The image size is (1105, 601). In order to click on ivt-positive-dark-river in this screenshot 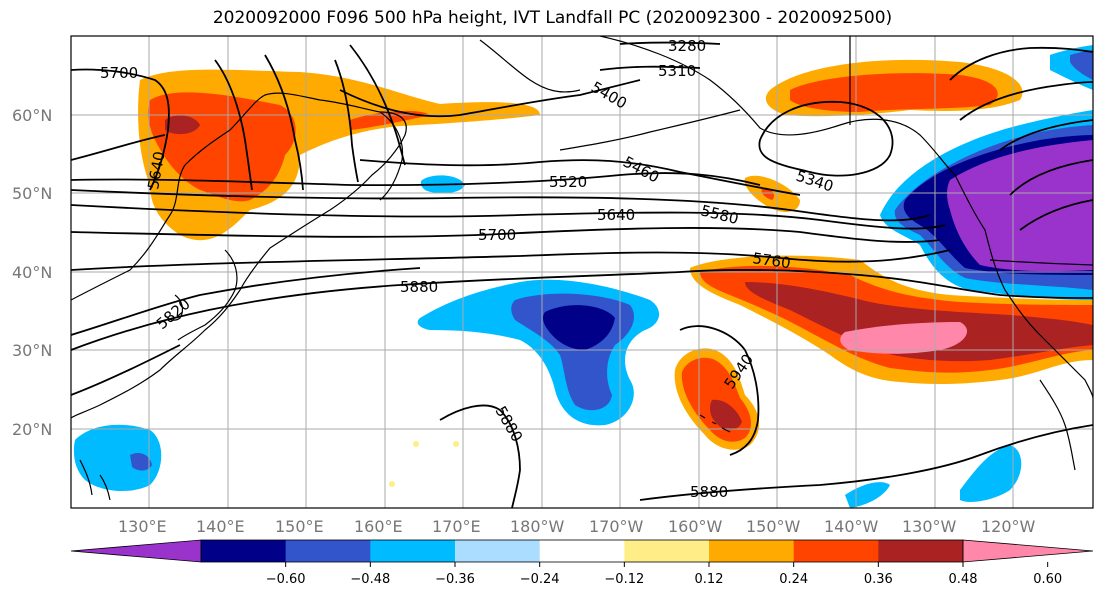, I will do `click(919, 322)`.